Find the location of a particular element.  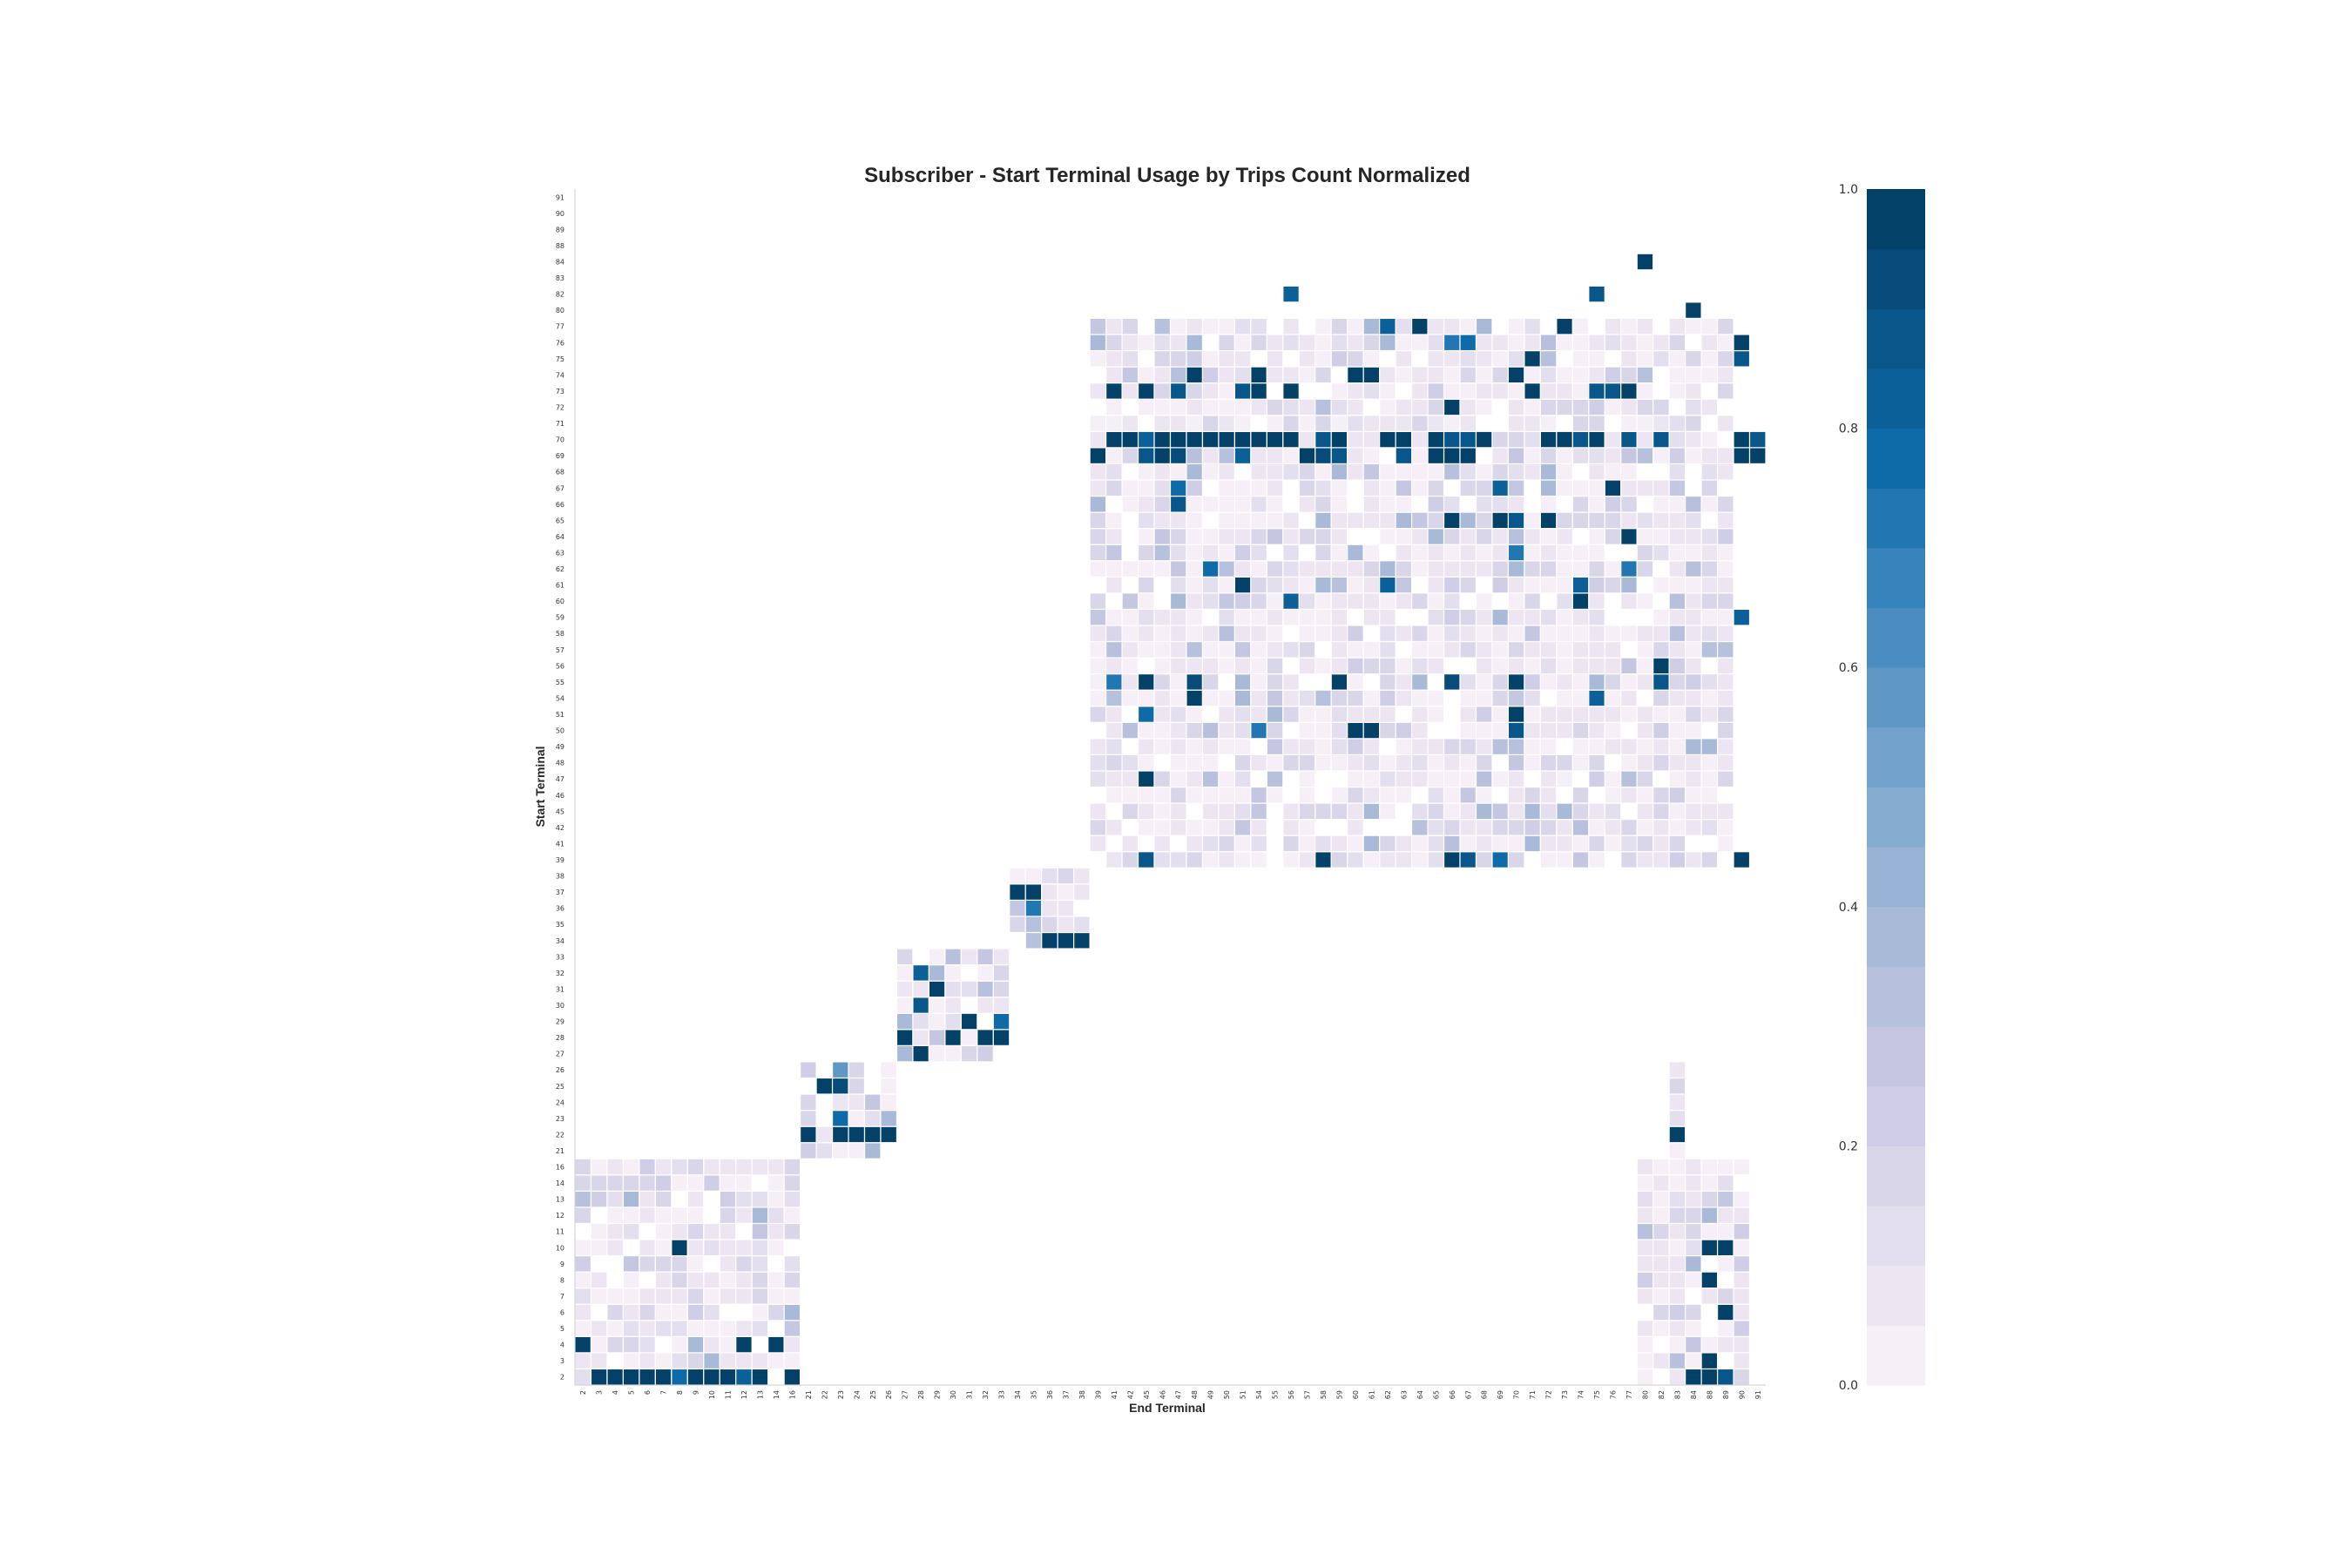

y-tick-label: 56 is located at coordinates (560, 666).